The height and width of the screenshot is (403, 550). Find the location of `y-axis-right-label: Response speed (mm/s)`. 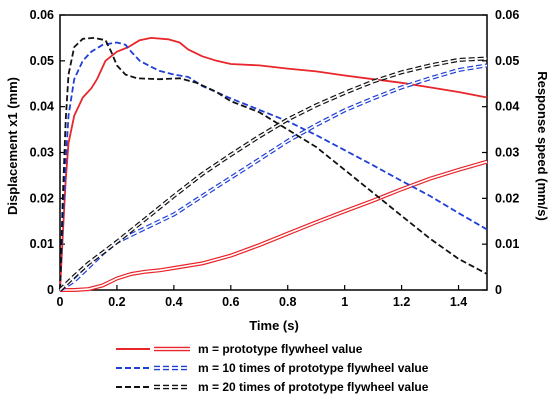

y-axis-right-label: Response speed (mm/s) is located at coordinates (542, 146).